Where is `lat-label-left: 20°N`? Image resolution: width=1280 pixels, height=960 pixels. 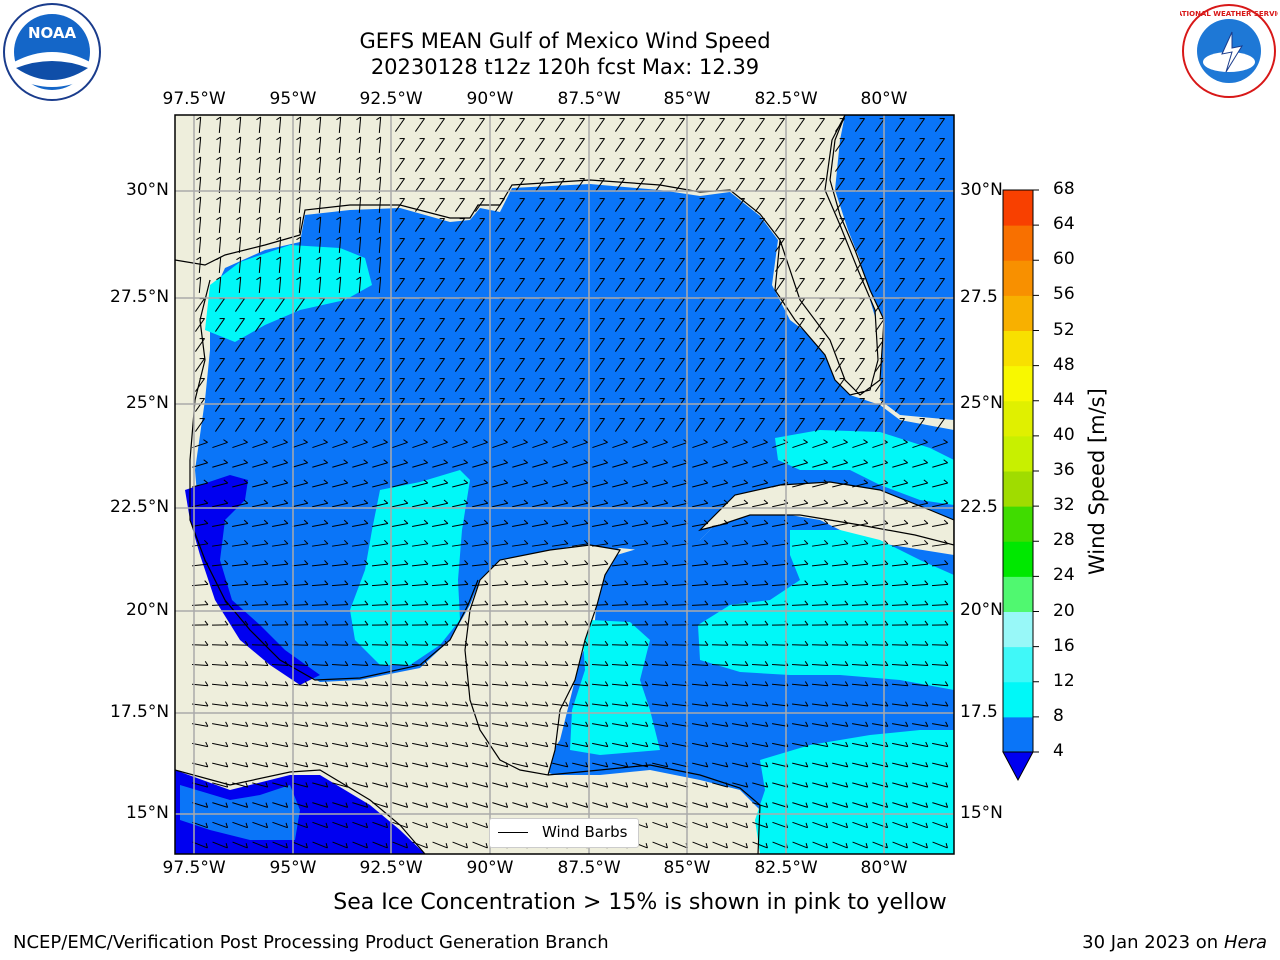 lat-label-left: 20°N is located at coordinates (147, 610).